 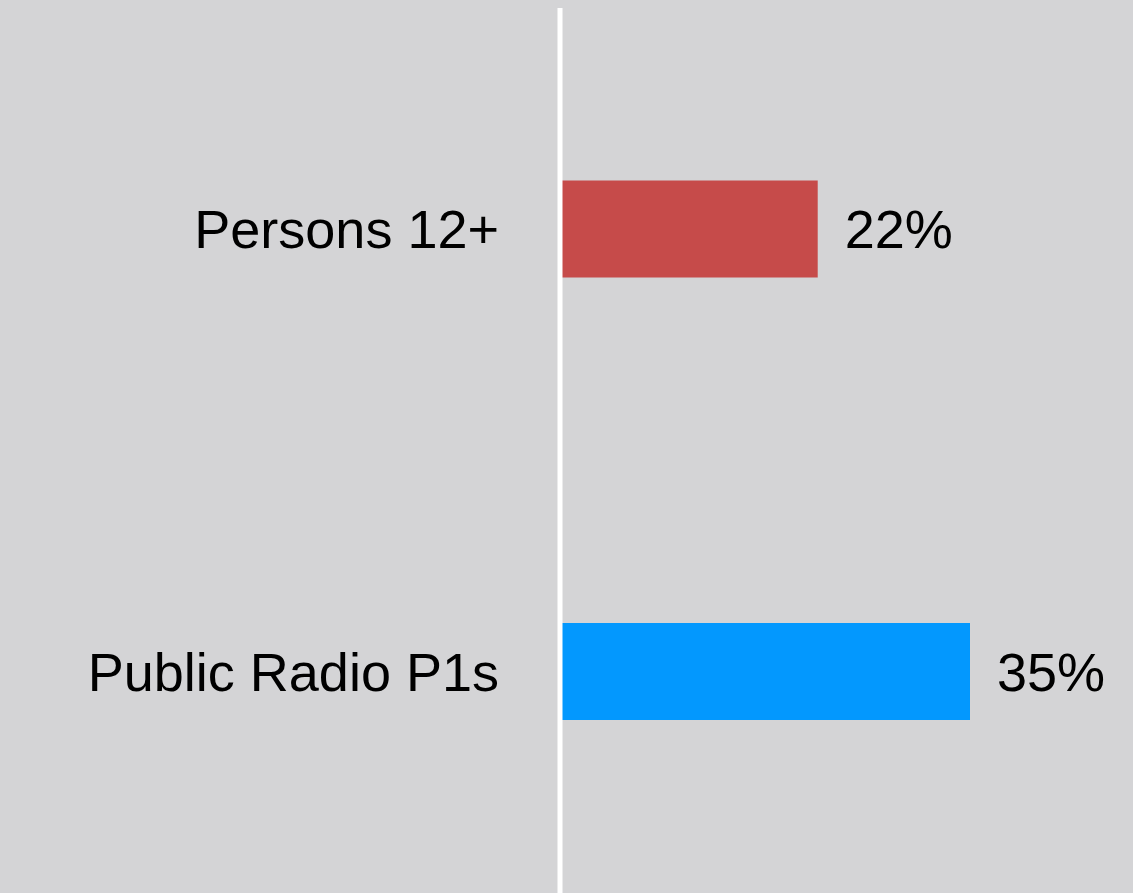 What do you see at coordinates (293, 671) in the screenshot?
I see `y-tick-label: Public Radio P1s` at bounding box center [293, 671].